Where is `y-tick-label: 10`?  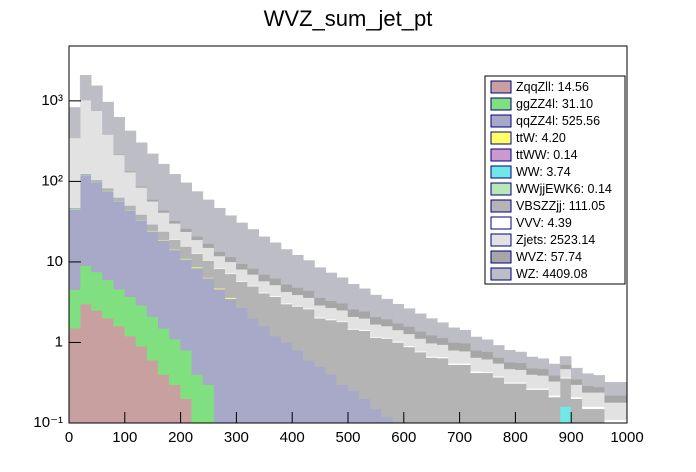 y-tick-label: 10 is located at coordinates (54, 261).